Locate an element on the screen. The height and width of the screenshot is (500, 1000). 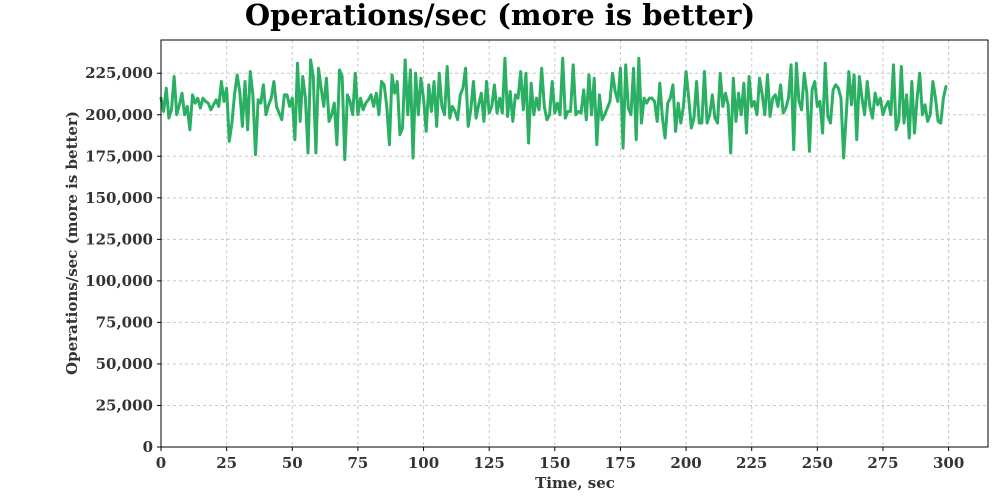
y-tick-label: 150,000 is located at coordinates (119, 198).